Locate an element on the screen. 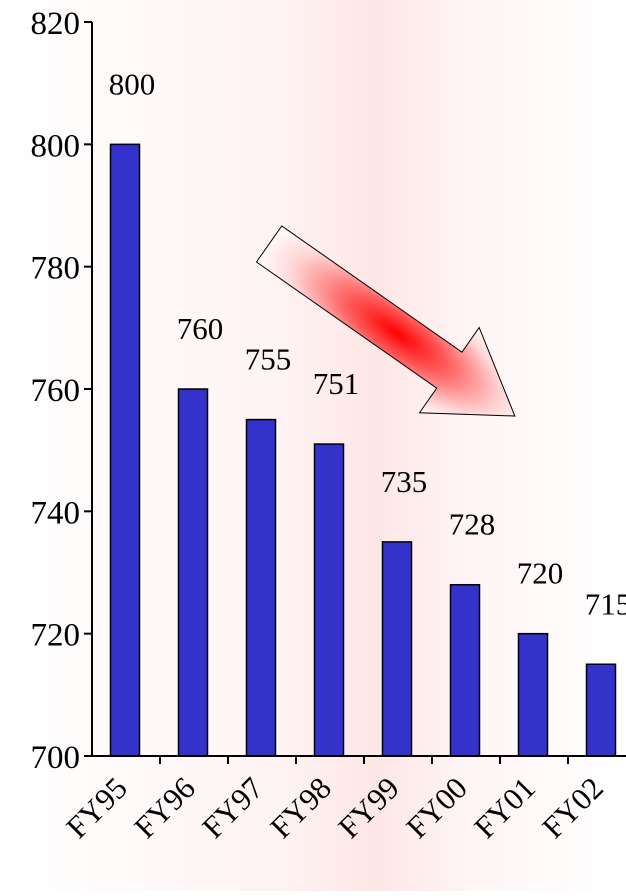  data-label-fy96: 760 is located at coordinates (200, 328).